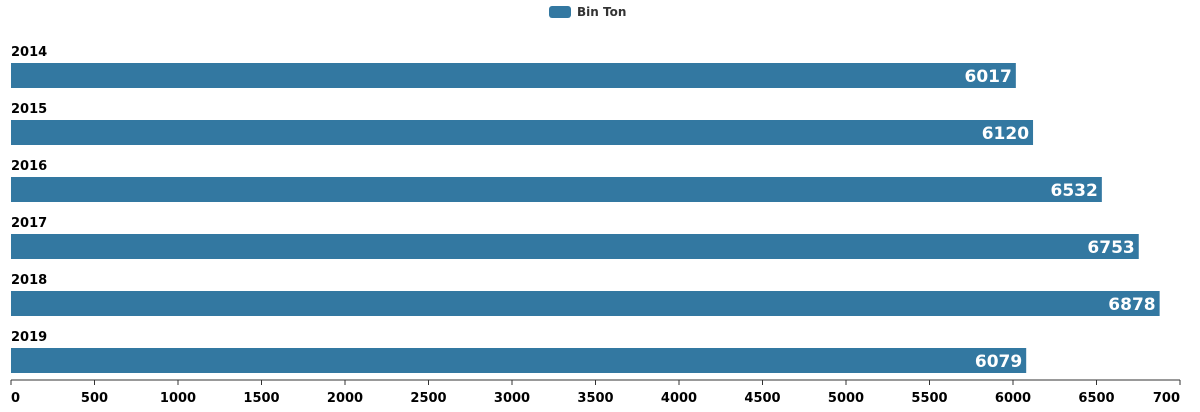 Image resolution: width=1200 pixels, height=412 pixels. I want to click on bar-row: 2018 6878, so click(585, 294).